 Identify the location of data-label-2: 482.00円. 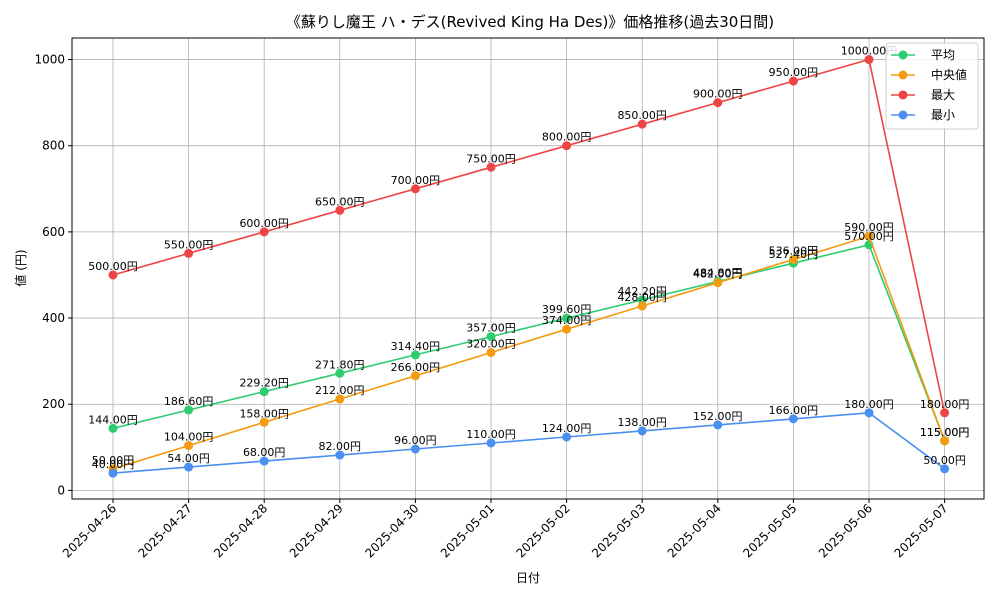
(718, 274).